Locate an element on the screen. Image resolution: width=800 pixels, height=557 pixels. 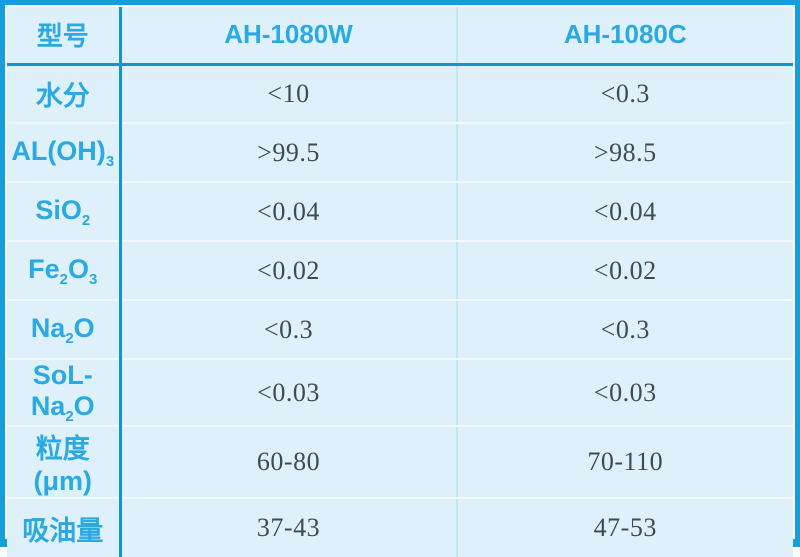
cell-value: >99.5 is located at coordinates (289, 153).